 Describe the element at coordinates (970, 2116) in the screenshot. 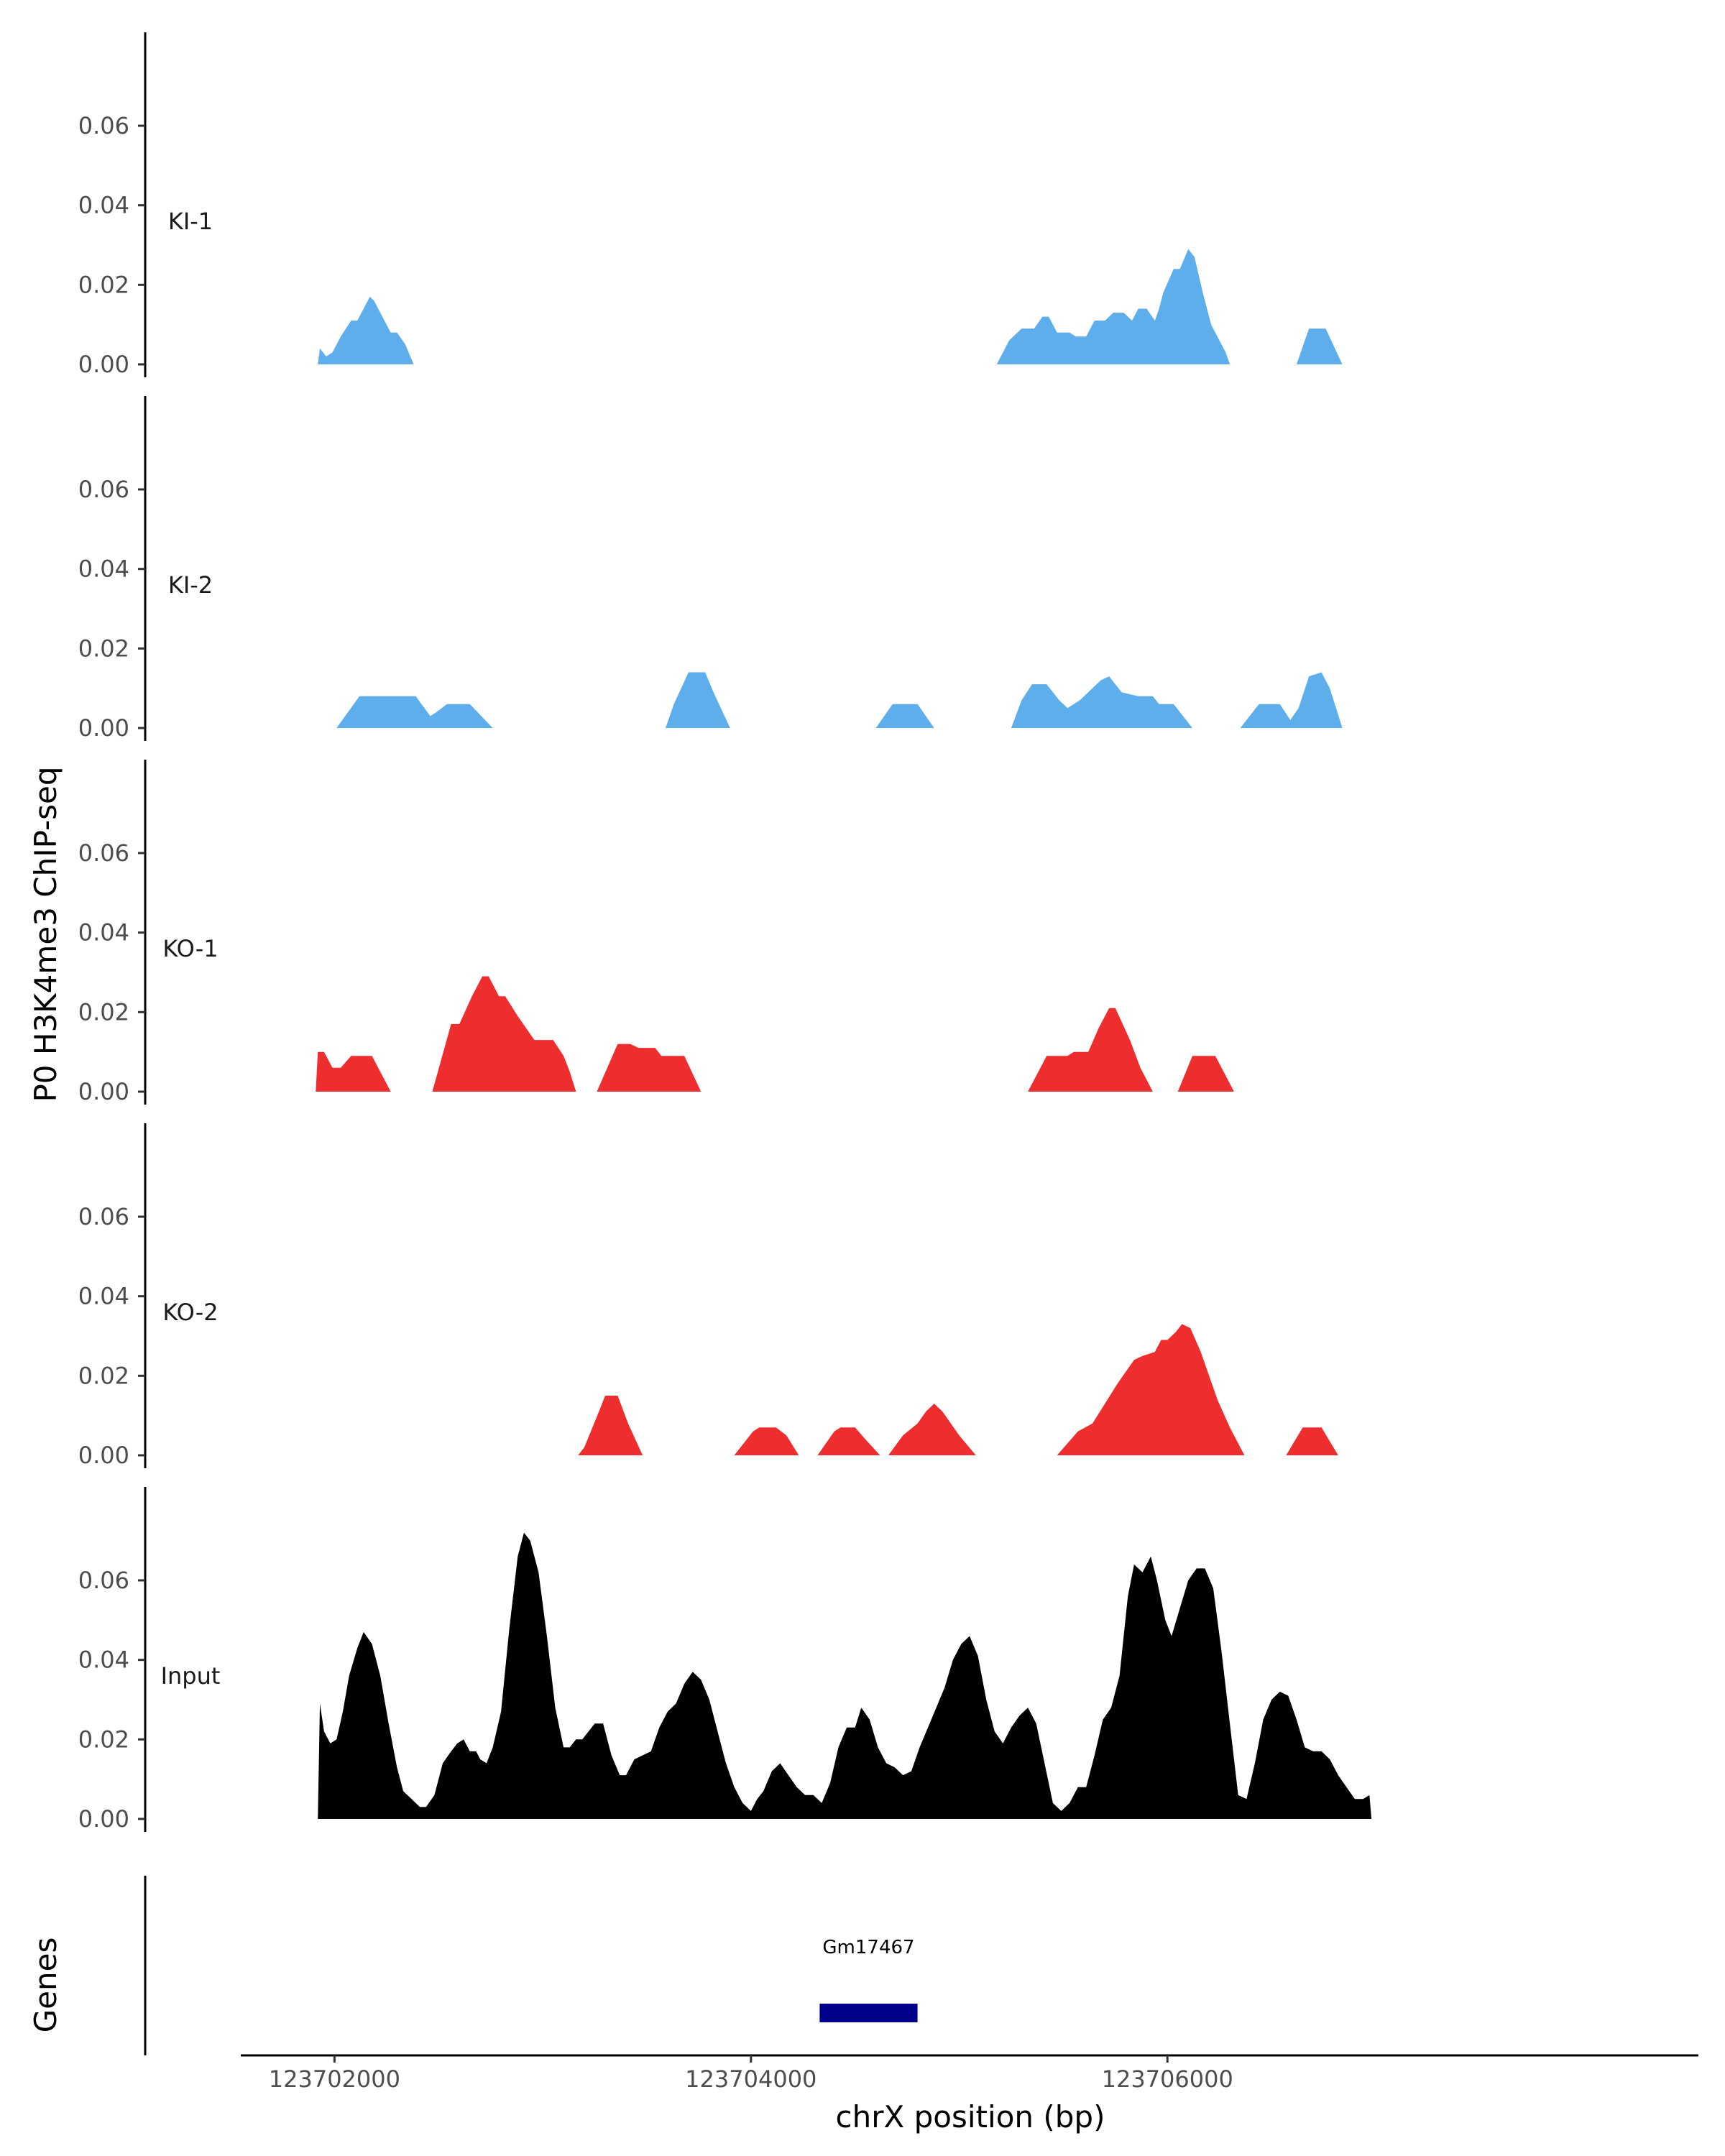

I see `x-axis-title: chrX position (bp)` at that location.